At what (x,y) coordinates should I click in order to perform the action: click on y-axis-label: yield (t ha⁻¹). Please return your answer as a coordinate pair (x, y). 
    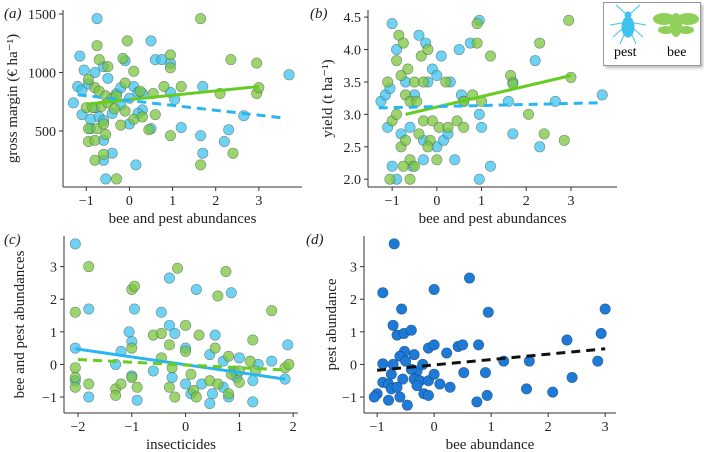
    Looking at the image, I should click on (328, 98).